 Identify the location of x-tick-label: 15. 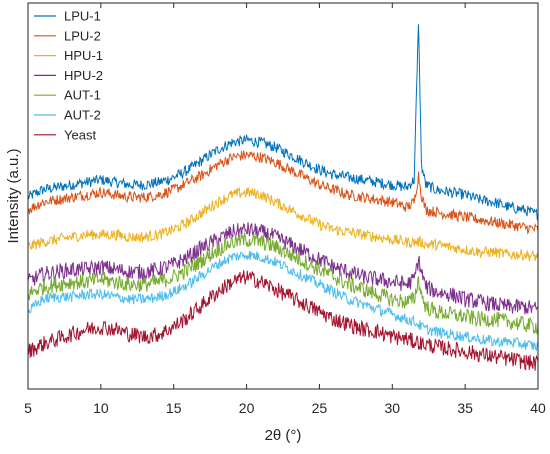
(174, 408).